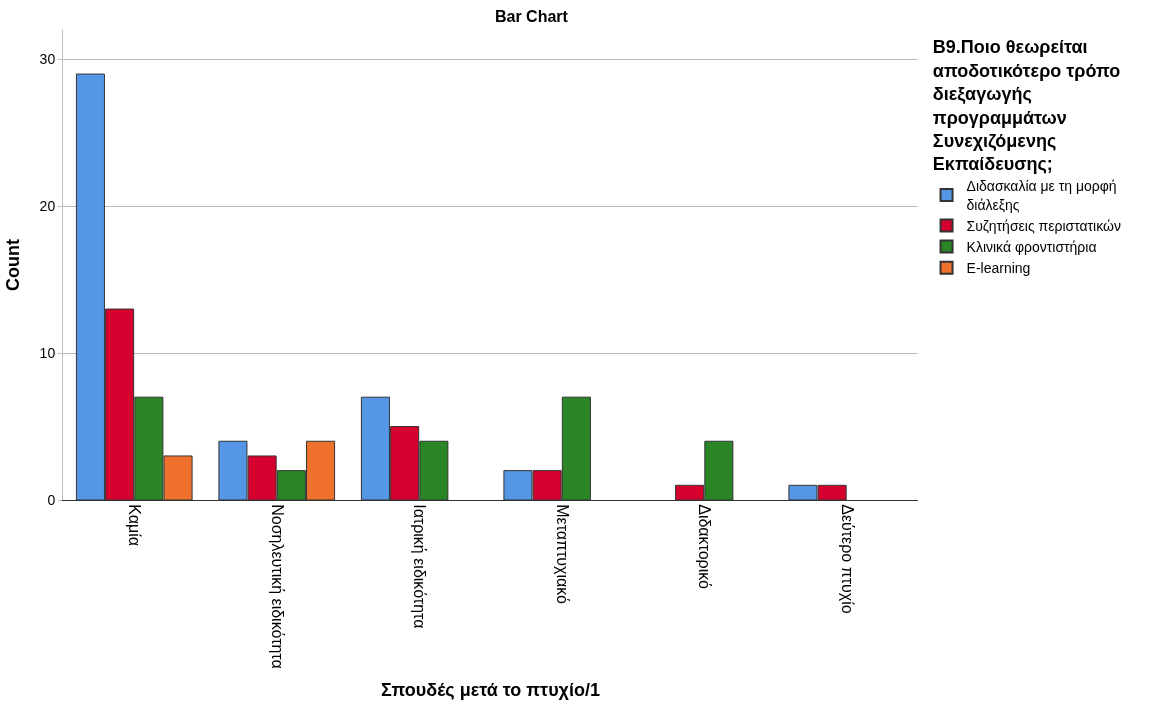 The image size is (1168, 708). I want to click on legend-title: B9.Ποιο θεωρείται αποδοτικότερο τρόπο διεξαγωγής προγραμμάτων Συνεχιζόμενης Εκπαίδευσης;, so click(1026, 106).